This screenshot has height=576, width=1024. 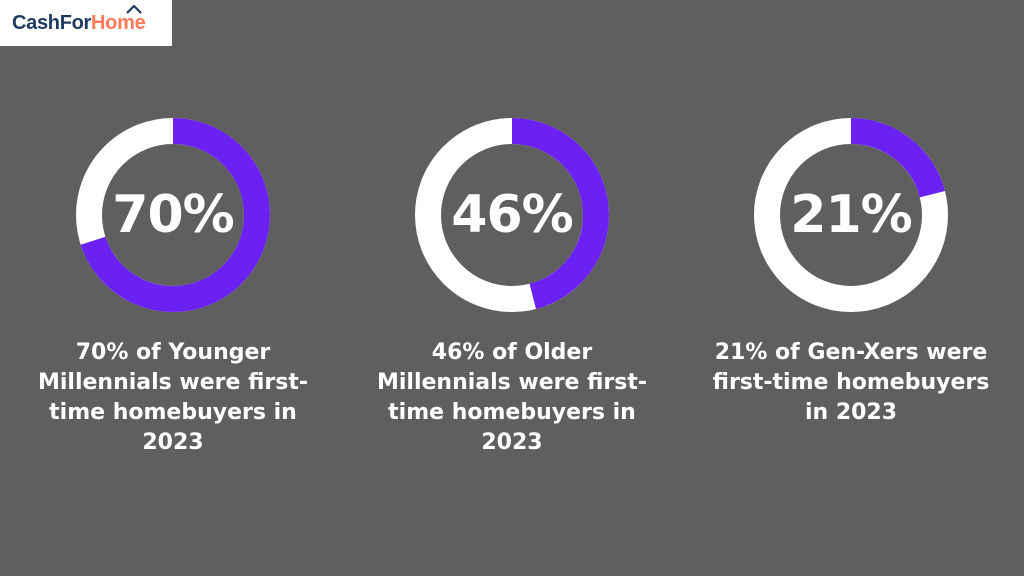 I want to click on donut-chart-younger-millennials: 70%, so click(x=173, y=215).